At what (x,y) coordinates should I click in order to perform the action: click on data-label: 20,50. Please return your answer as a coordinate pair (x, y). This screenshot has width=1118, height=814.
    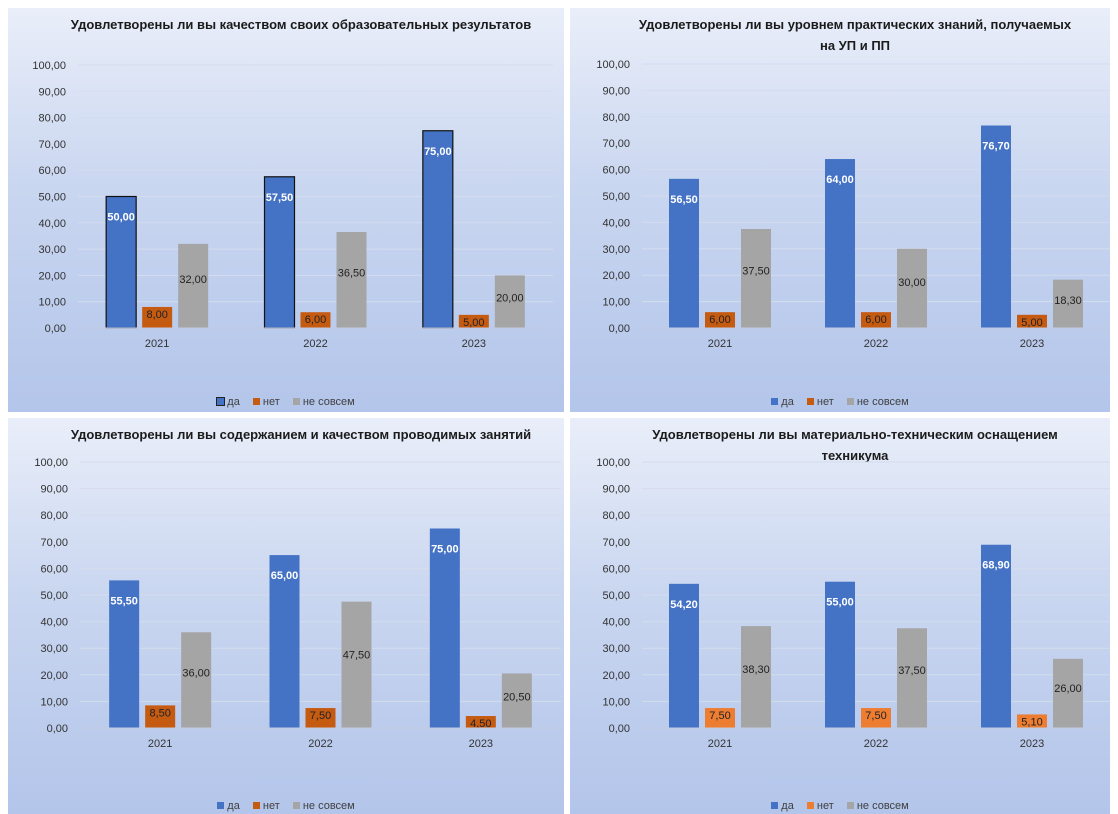
    Looking at the image, I should click on (517, 697).